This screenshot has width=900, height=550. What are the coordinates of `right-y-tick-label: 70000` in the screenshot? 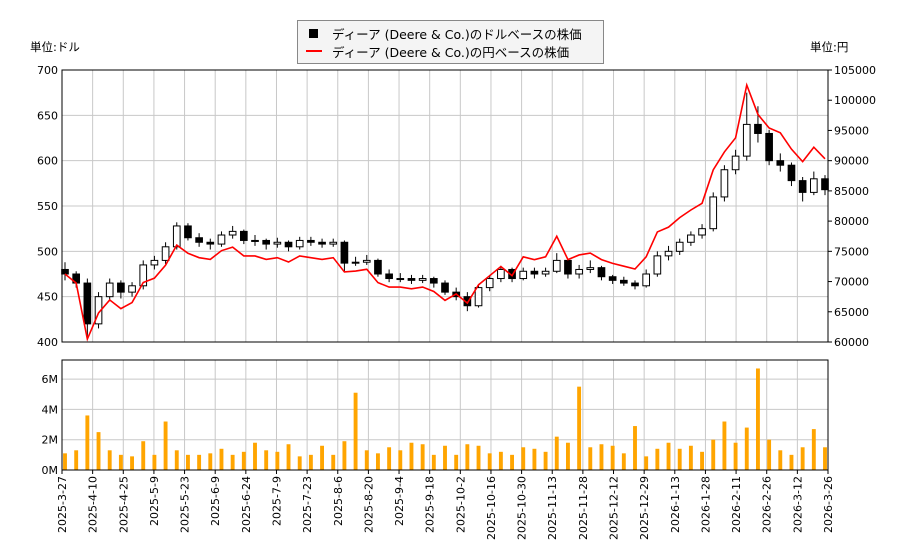 It's located at (851, 282).